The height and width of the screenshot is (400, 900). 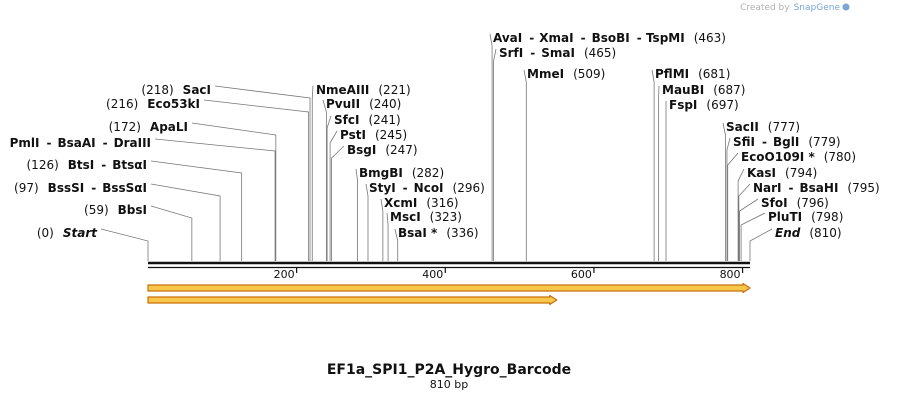 What do you see at coordinates (363, 90) in the screenshot?
I see `site-label: NmeAIII (221)` at bounding box center [363, 90].